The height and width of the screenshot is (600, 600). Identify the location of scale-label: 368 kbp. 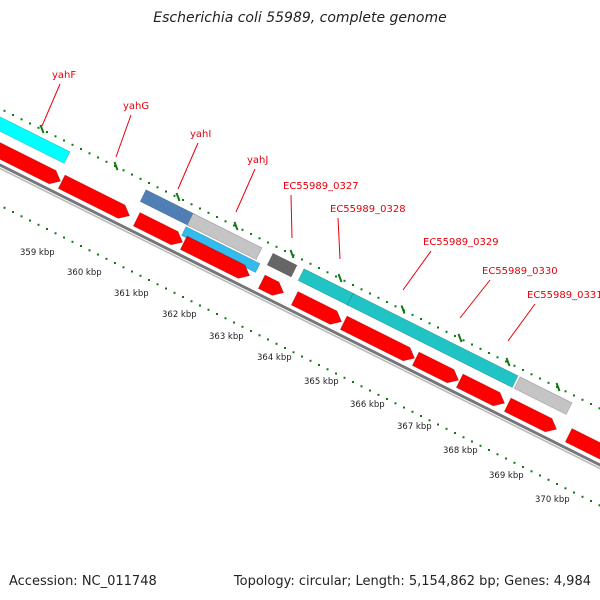
(460, 451).